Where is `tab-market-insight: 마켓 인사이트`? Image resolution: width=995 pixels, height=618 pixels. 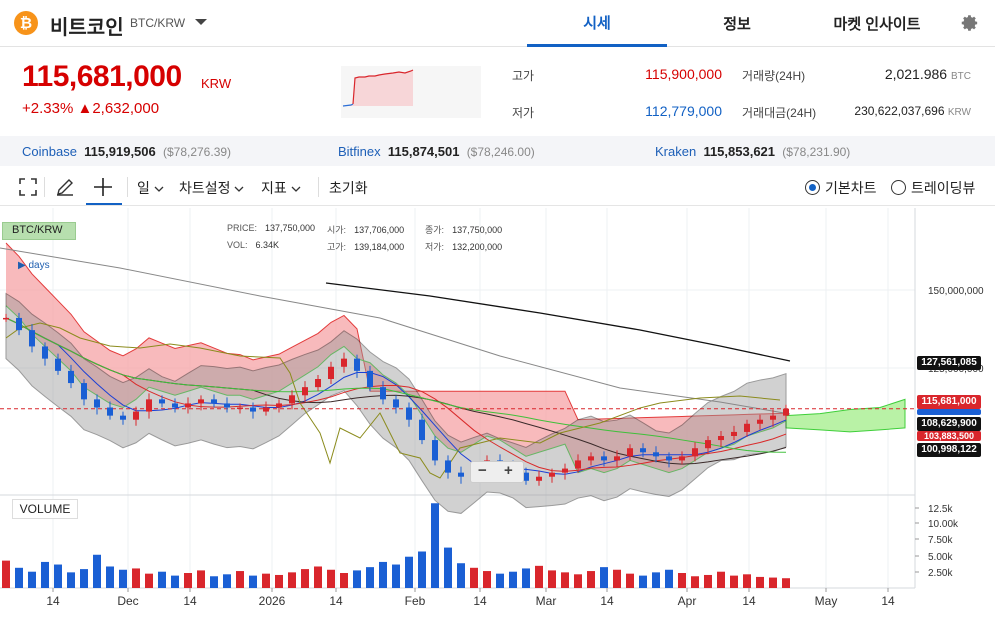 tab-market-insight: 마켓 인사이트 is located at coordinates (877, 24).